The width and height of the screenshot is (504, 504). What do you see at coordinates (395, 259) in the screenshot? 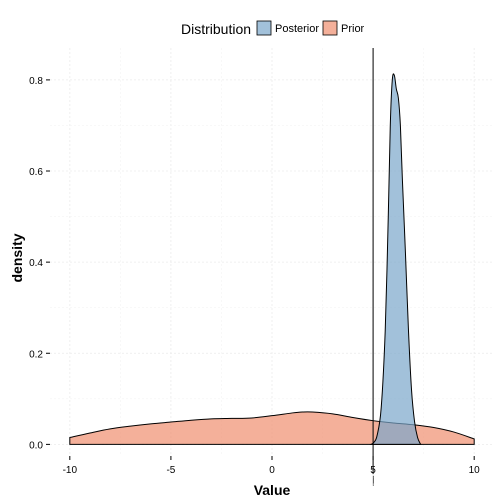
I see `posterior-density-area` at bounding box center [395, 259].